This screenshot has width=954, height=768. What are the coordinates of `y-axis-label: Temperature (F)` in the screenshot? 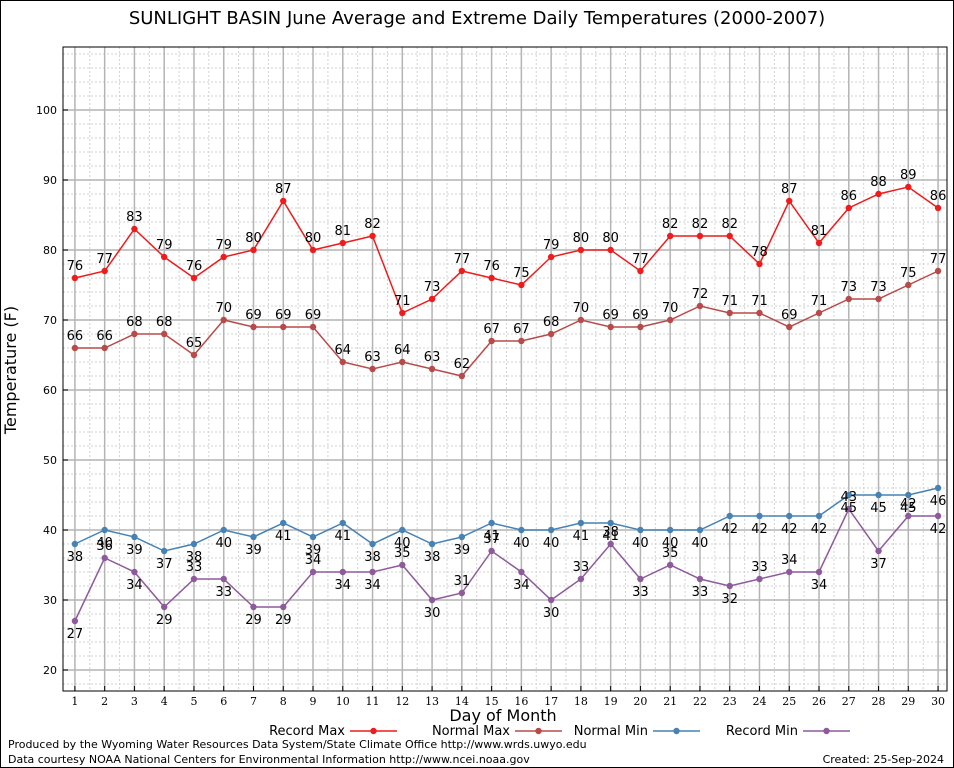 It's located at (10, 370).